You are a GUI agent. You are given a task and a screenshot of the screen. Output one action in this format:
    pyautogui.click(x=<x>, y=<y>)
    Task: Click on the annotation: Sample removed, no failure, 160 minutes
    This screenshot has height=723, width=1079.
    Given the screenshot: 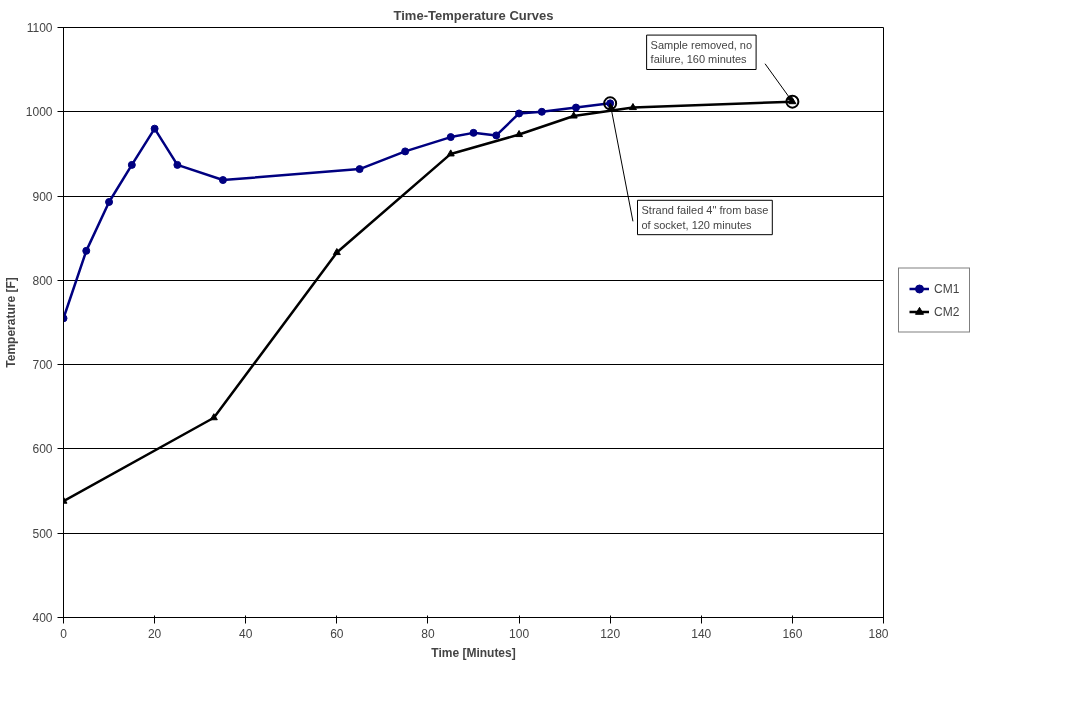 What is the action you would take?
    pyautogui.click(x=701, y=52)
    